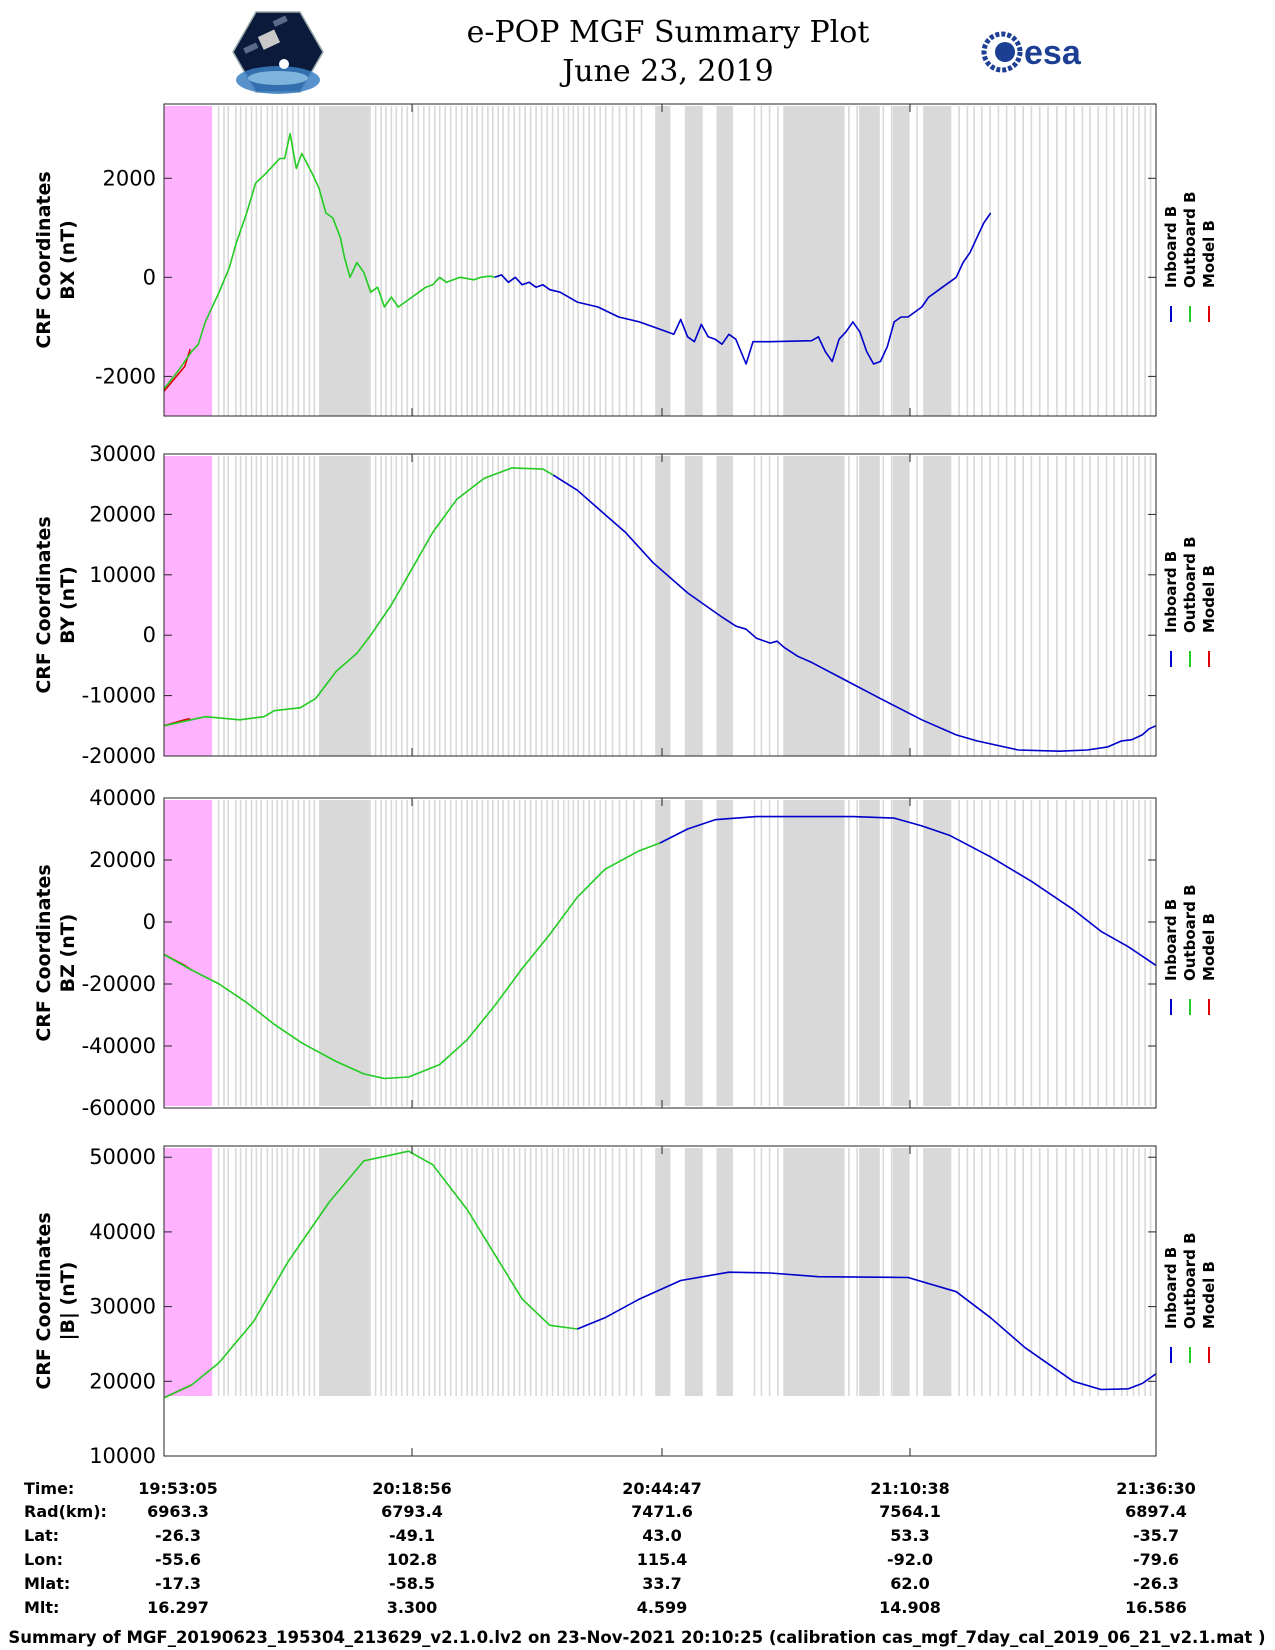  I want to click on y-tick-label: 30000, so click(122, 1307).